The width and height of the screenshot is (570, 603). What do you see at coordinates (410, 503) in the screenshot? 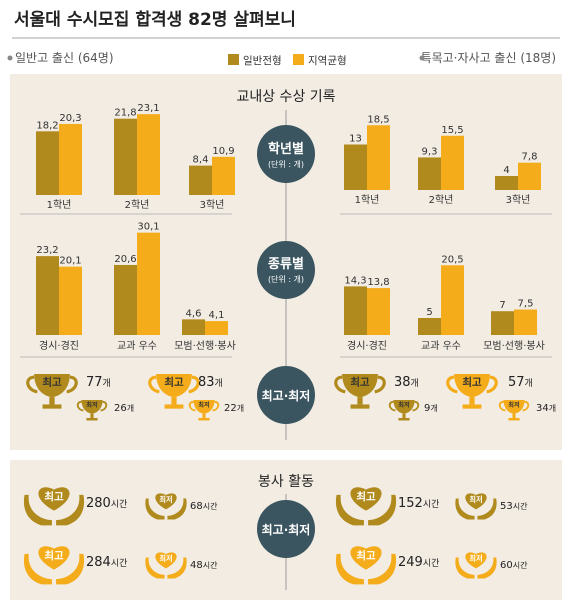
I see `heart-max-number: 152` at bounding box center [410, 503].